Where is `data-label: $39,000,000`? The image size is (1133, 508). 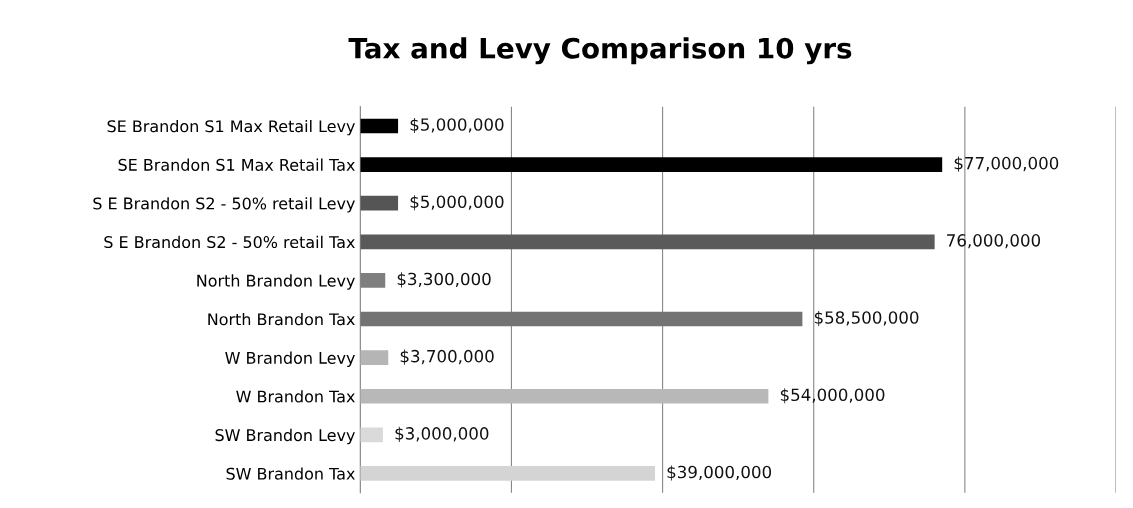 data-label: $39,000,000 is located at coordinates (719, 473).